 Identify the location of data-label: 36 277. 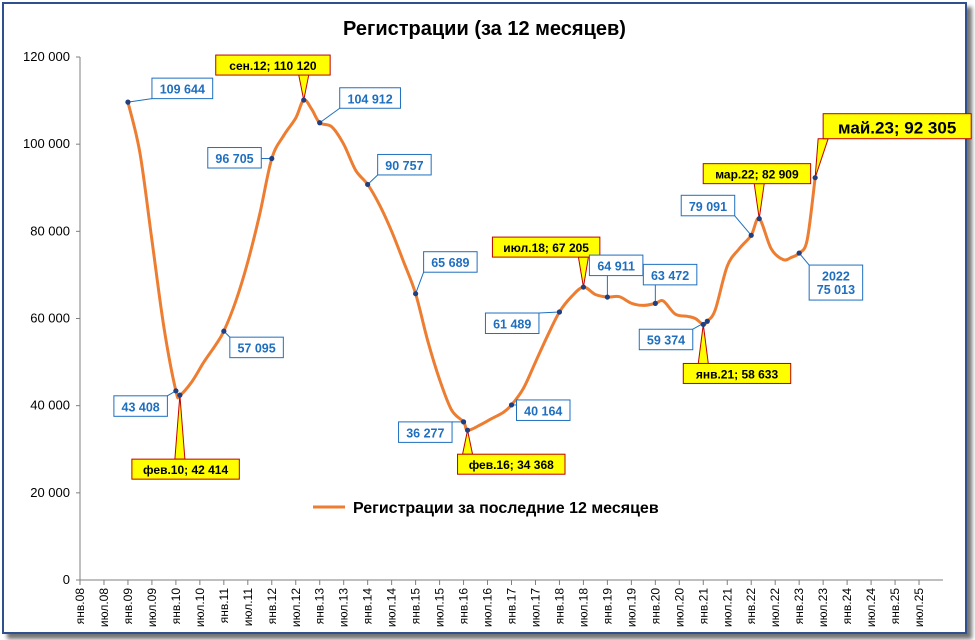
(425, 433).